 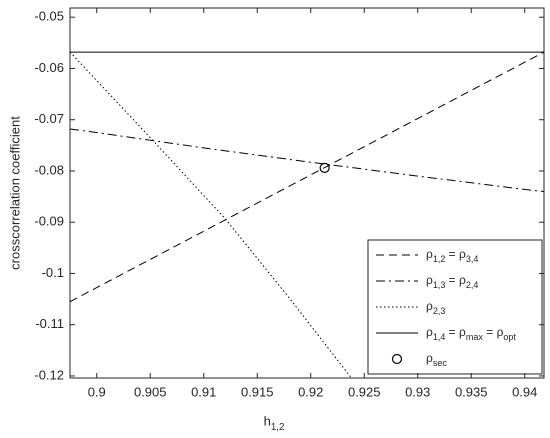 What do you see at coordinates (97, 391) in the screenshot?
I see `x-tick-label: 0.9` at bounding box center [97, 391].